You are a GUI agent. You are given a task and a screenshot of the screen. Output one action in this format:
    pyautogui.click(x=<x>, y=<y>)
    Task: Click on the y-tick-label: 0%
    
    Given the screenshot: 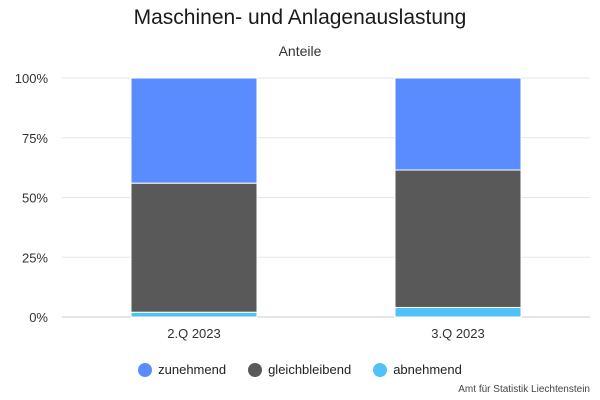 What is the action you would take?
    pyautogui.click(x=38, y=317)
    